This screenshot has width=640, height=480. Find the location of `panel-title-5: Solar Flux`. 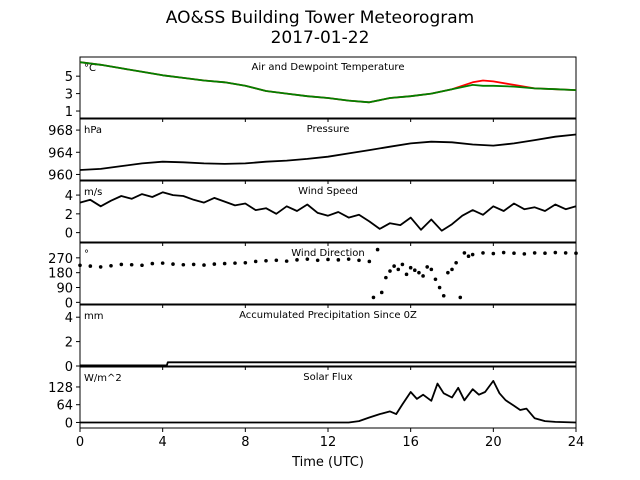

panel-title-5: Solar Flux is located at coordinates (328, 377).